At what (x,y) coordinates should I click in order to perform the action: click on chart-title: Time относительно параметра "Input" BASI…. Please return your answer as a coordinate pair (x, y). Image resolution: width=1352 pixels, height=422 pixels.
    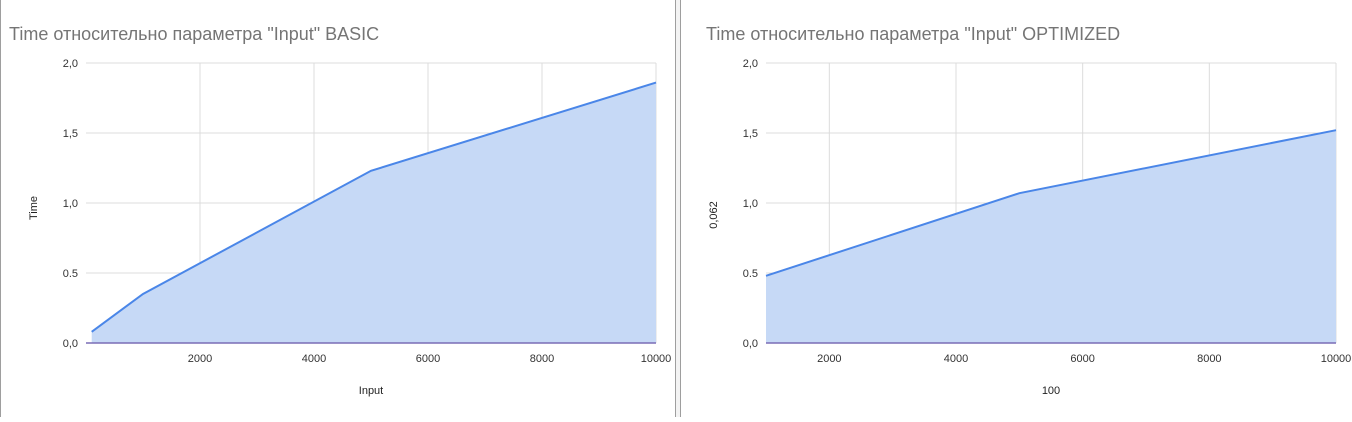
    Looking at the image, I should click on (194, 34).